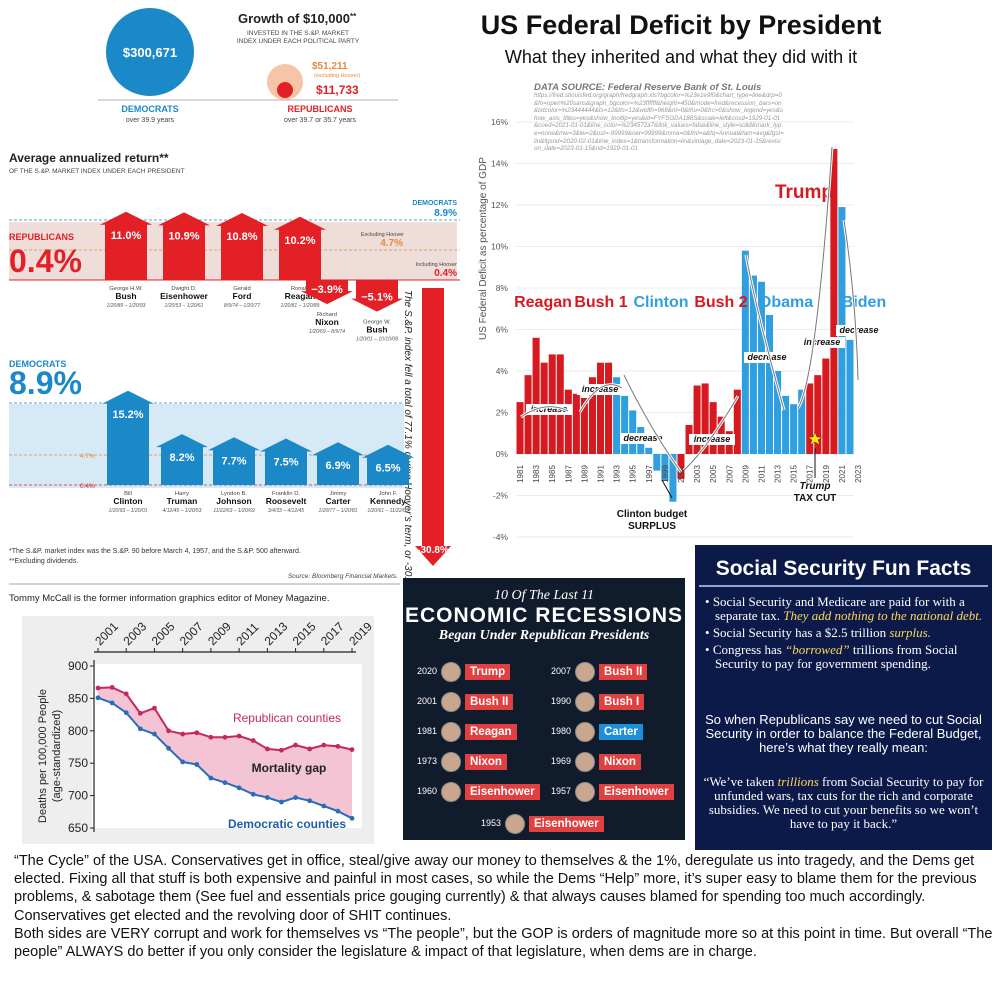 This screenshot has height=1000, width=1000. Describe the element at coordinates (858, 474) in the screenshot. I see `deficit-xtick: 2023` at that location.